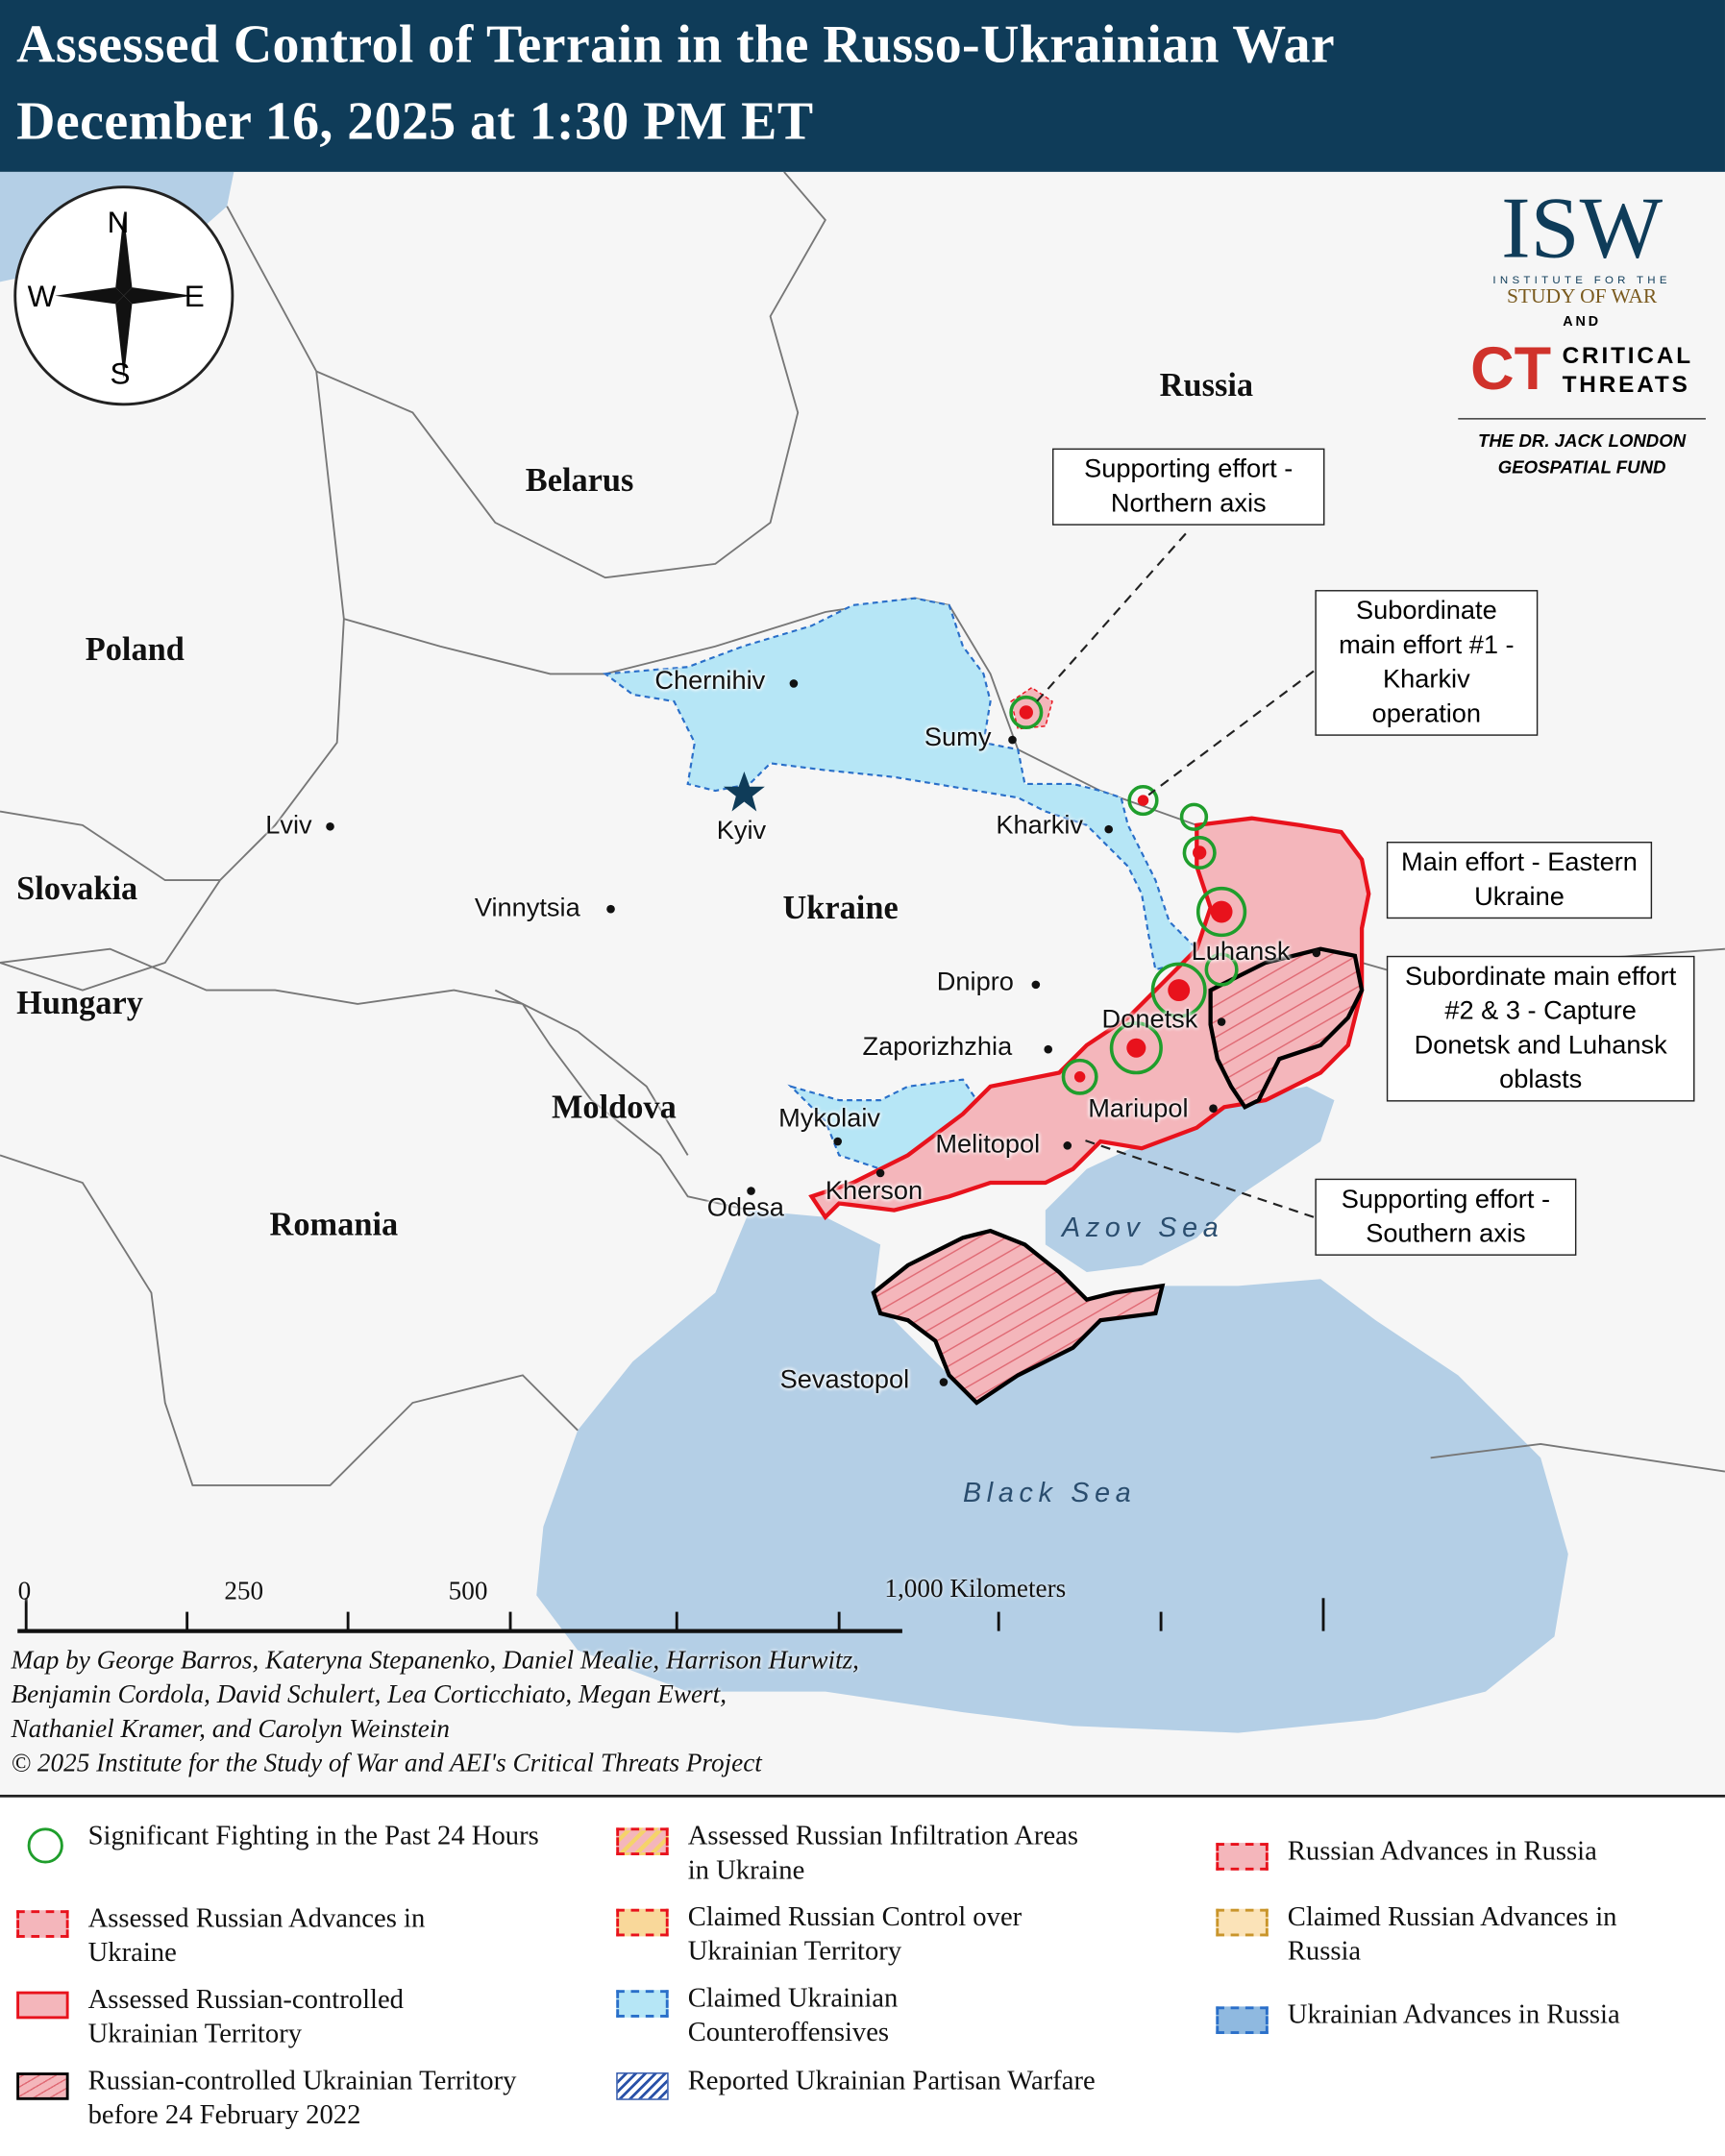 This screenshot has width=1725, height=2156. What do you see at coordinates (958, 737) in the screenshot?
I see `city-sumy: Sumy` at bounding box center [958, 737].